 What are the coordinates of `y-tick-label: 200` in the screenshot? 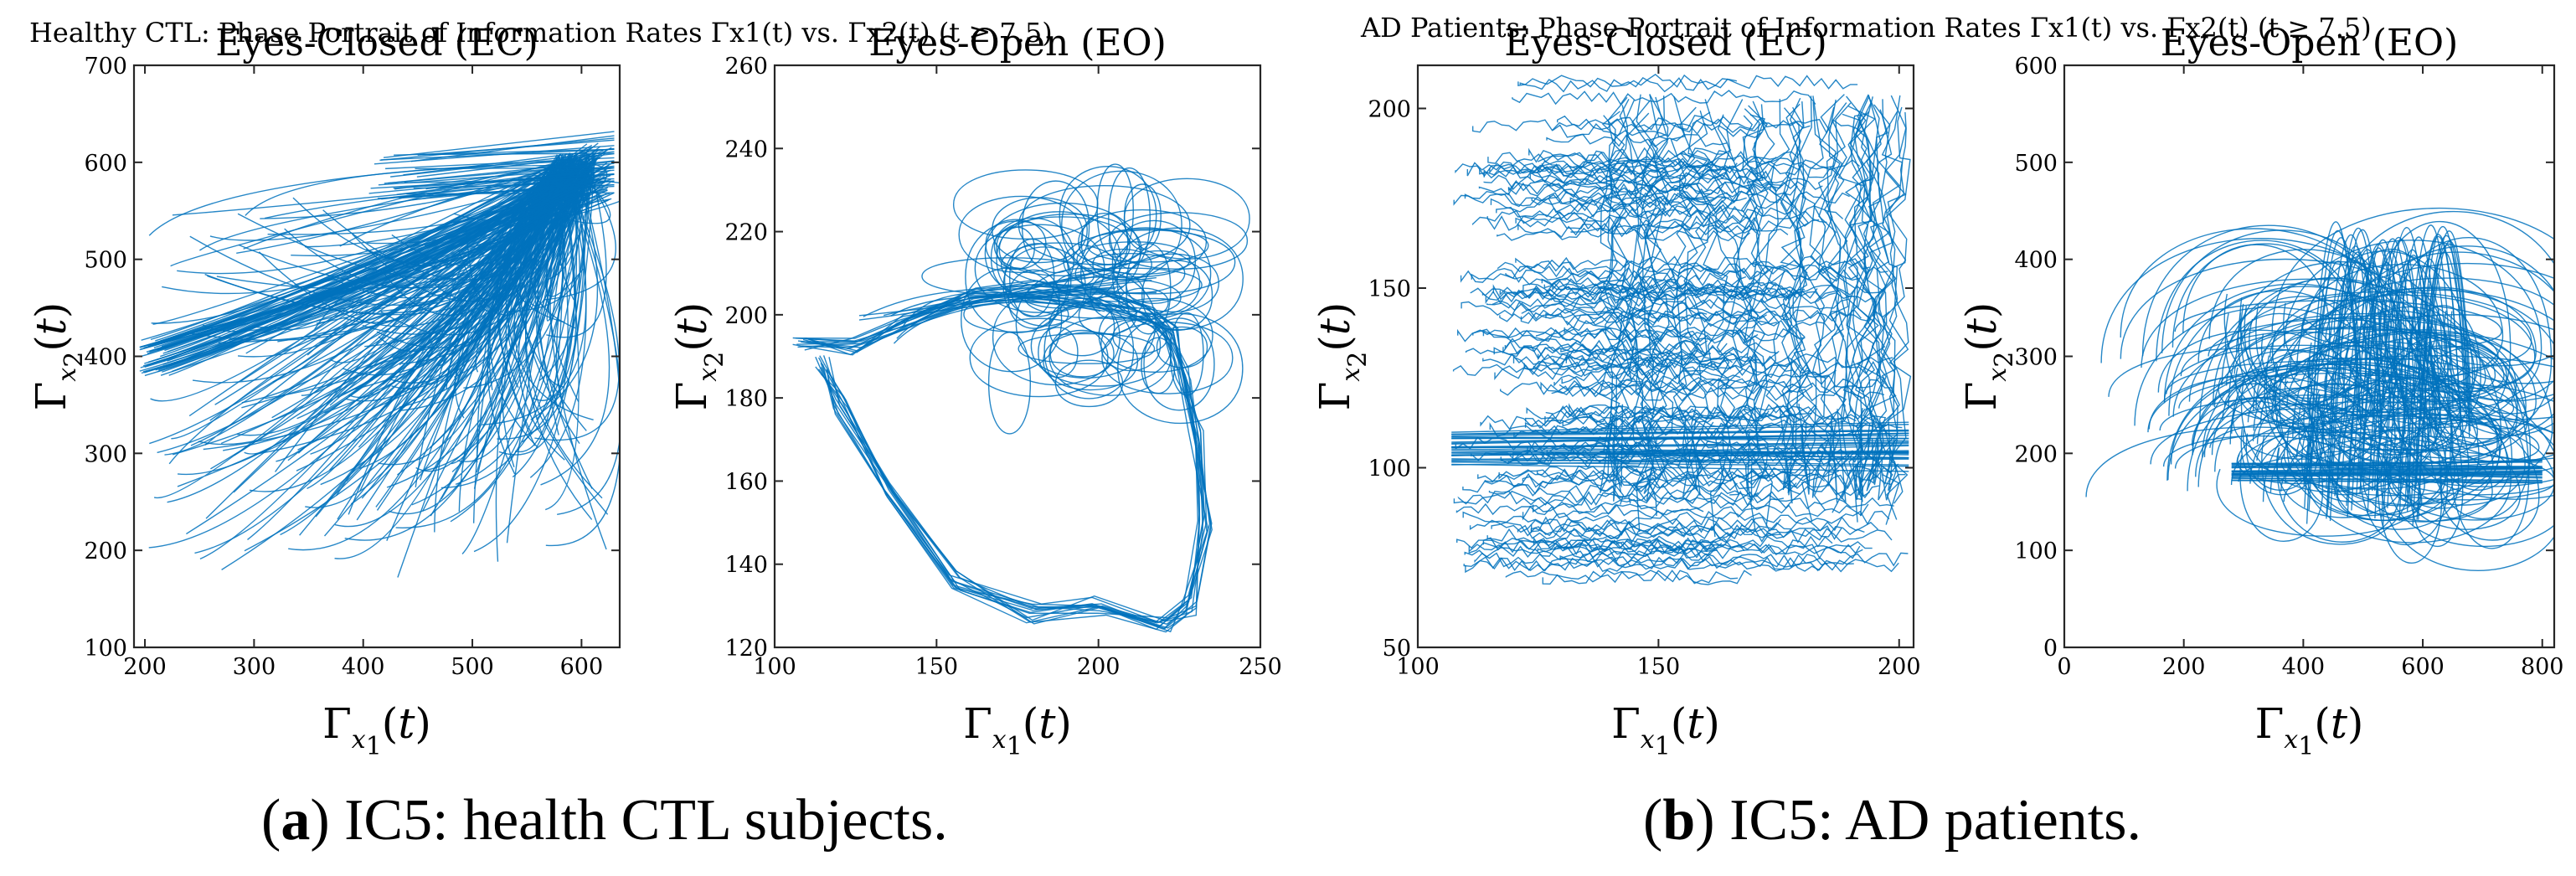 It's located at (105, 551).